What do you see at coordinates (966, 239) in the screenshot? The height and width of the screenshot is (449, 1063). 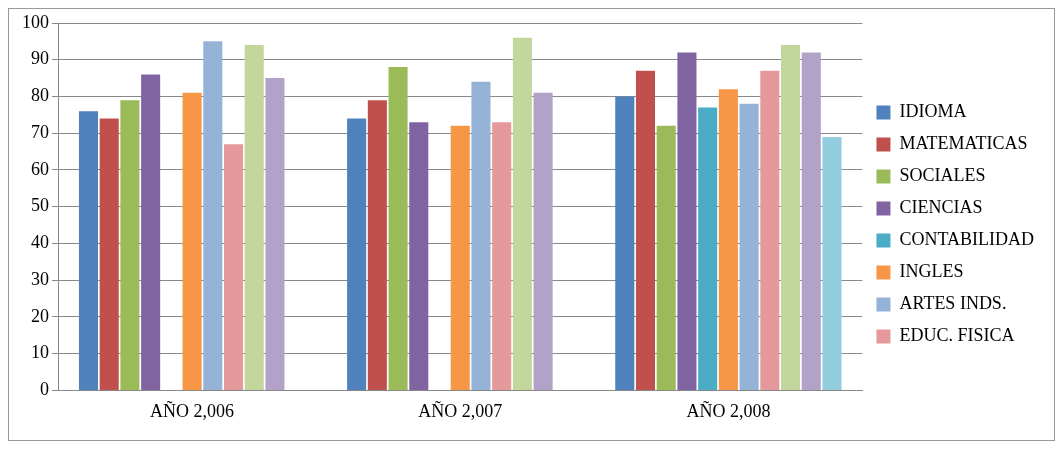 I see `legend-label: CONTABILIDAD` at bounding box center [966, 239].